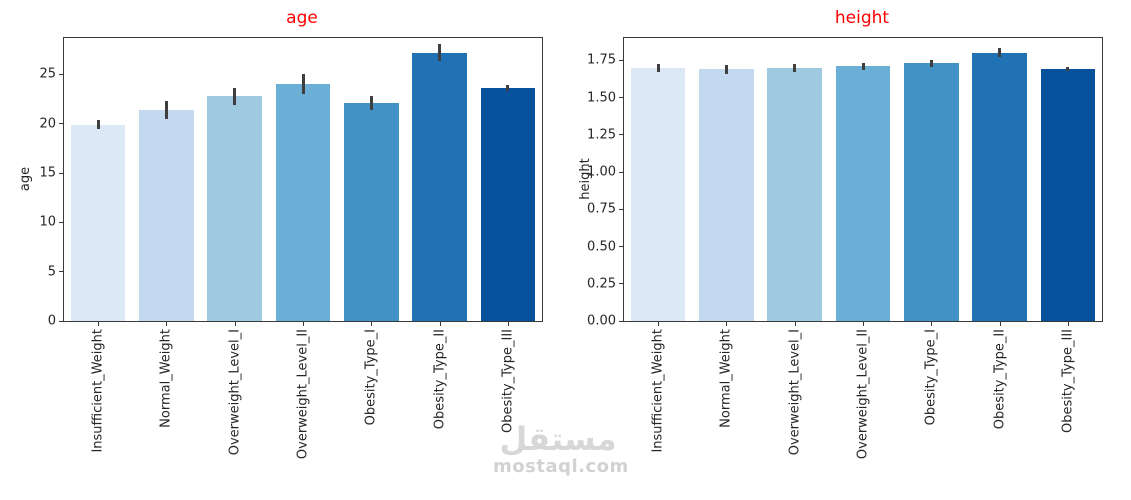  I want to click on watermark-domain: mostaql.com, so click(561, 467).